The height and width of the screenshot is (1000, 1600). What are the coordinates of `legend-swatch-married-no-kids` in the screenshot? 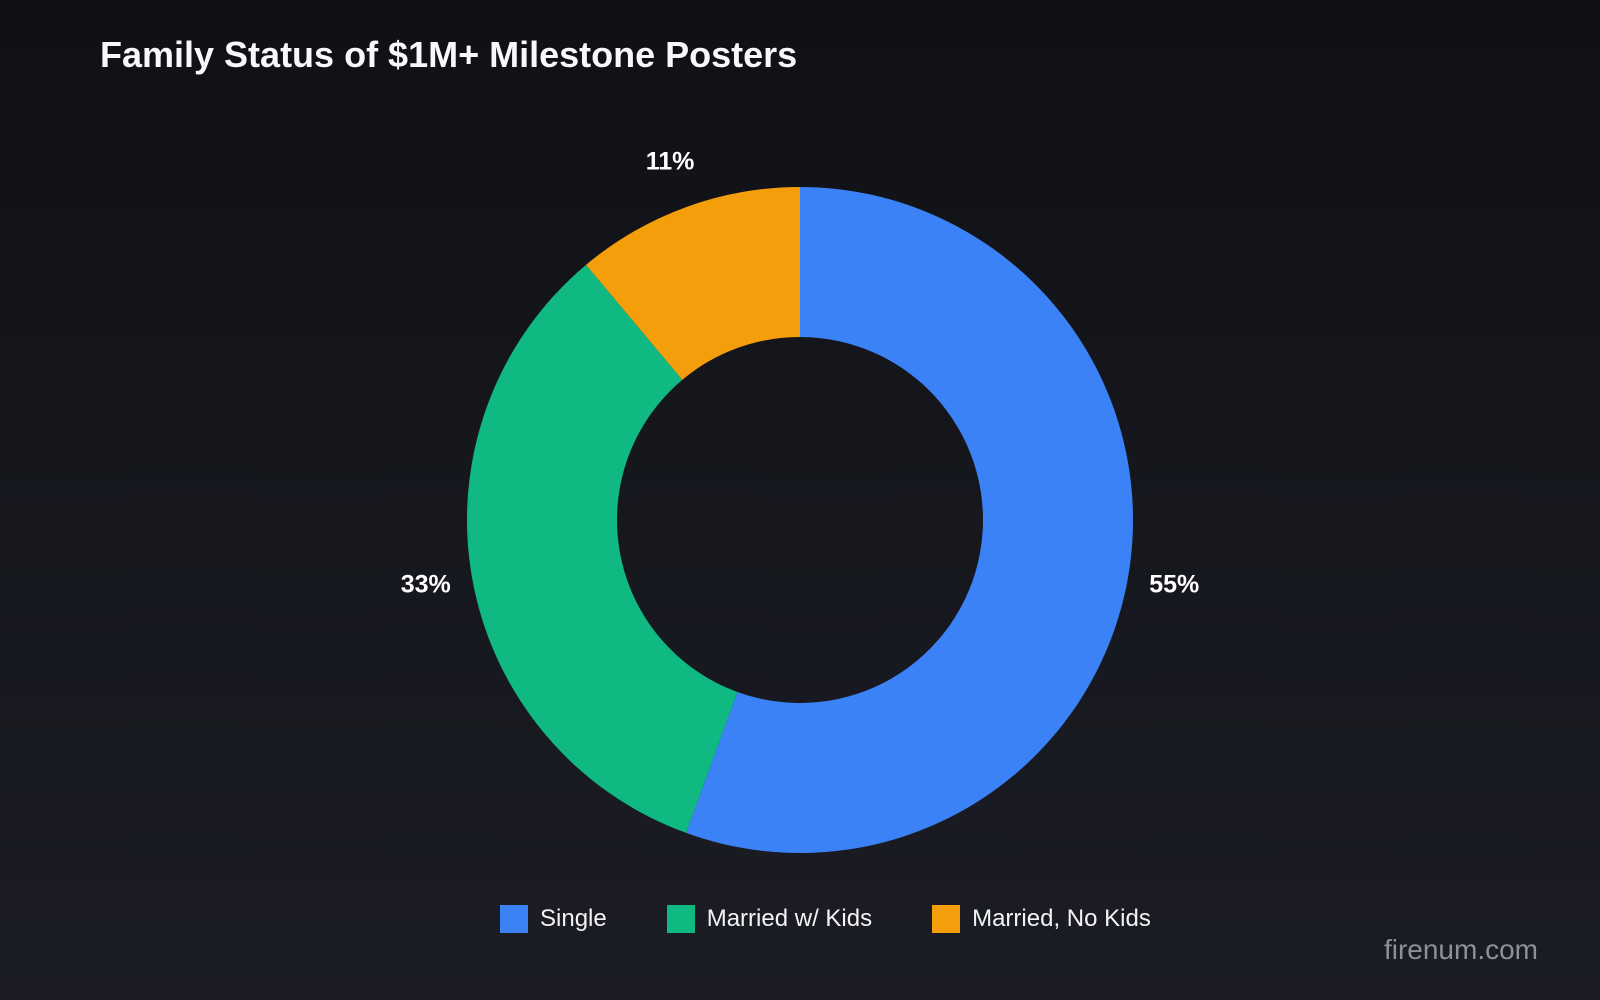 It's located at (946, 919).